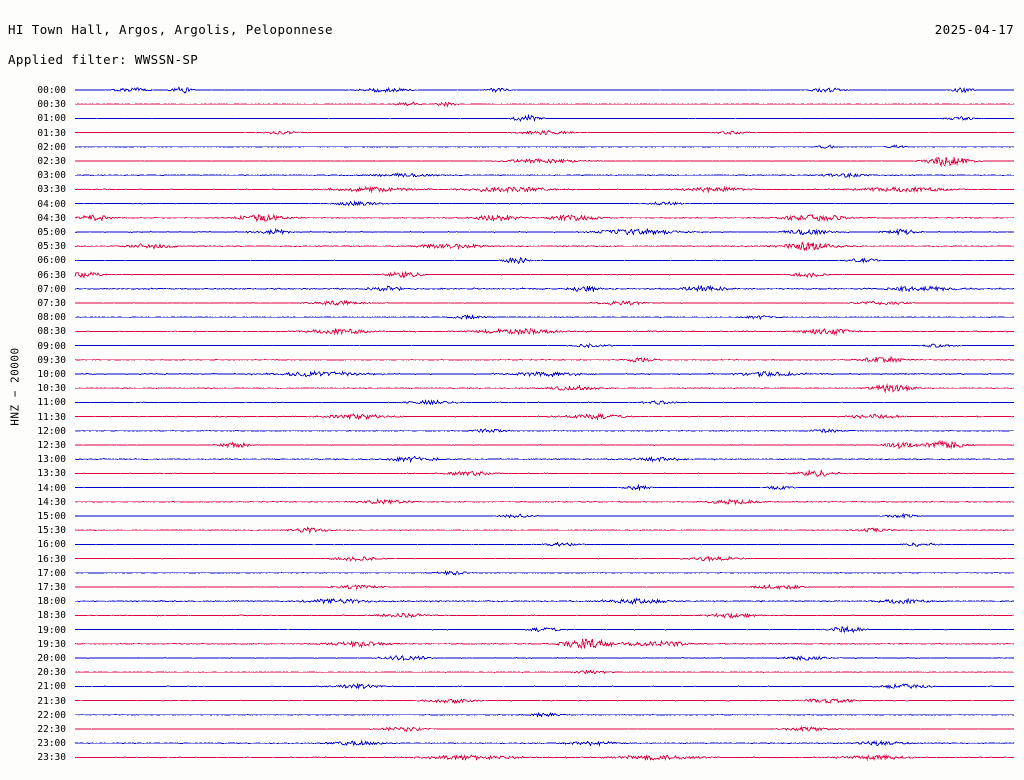 The width and height of the screenshot is (1024, 780). What do you see at coordinates (51, 715) in the screenshot?
I see `time-label: 22:00` at bounding box center [51, 715].